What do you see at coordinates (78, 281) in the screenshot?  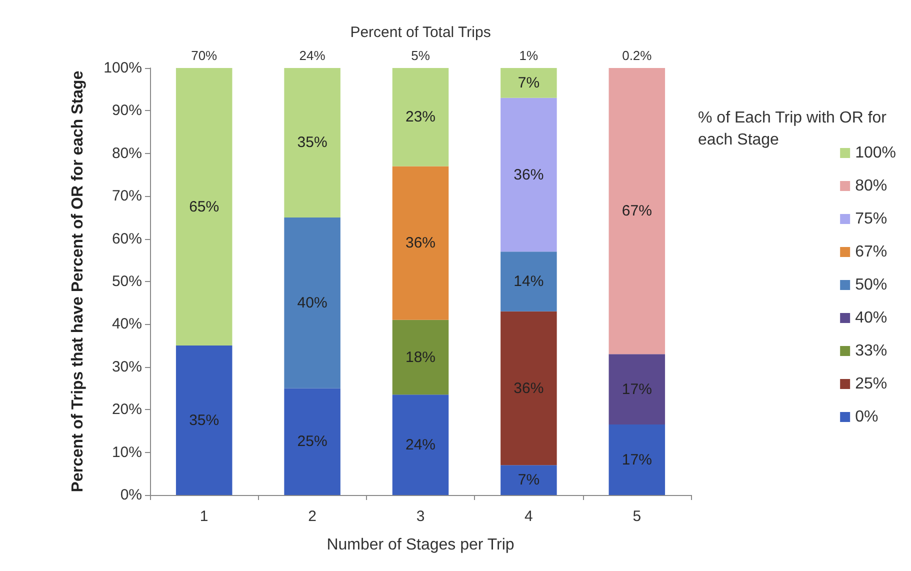 I see `y-axis-title: Percent of Trips that have Percent of OR for each Stage` at bounding box center [78, 281].